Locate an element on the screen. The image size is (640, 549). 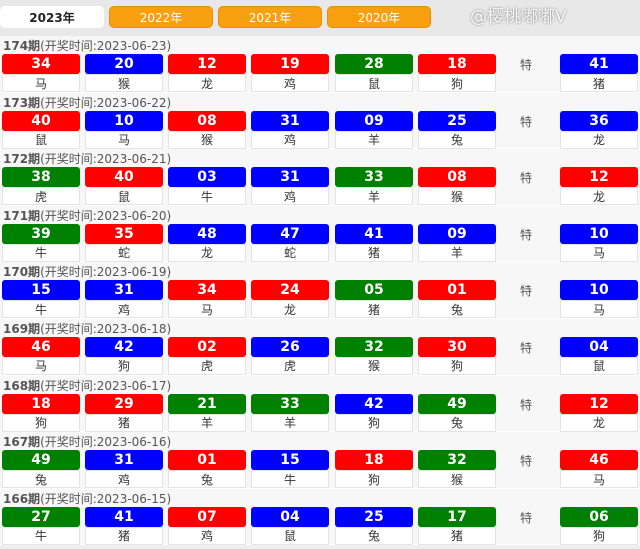
draw-time: (开奖时间:2023-06-17) is located at coordinates (106, 385).